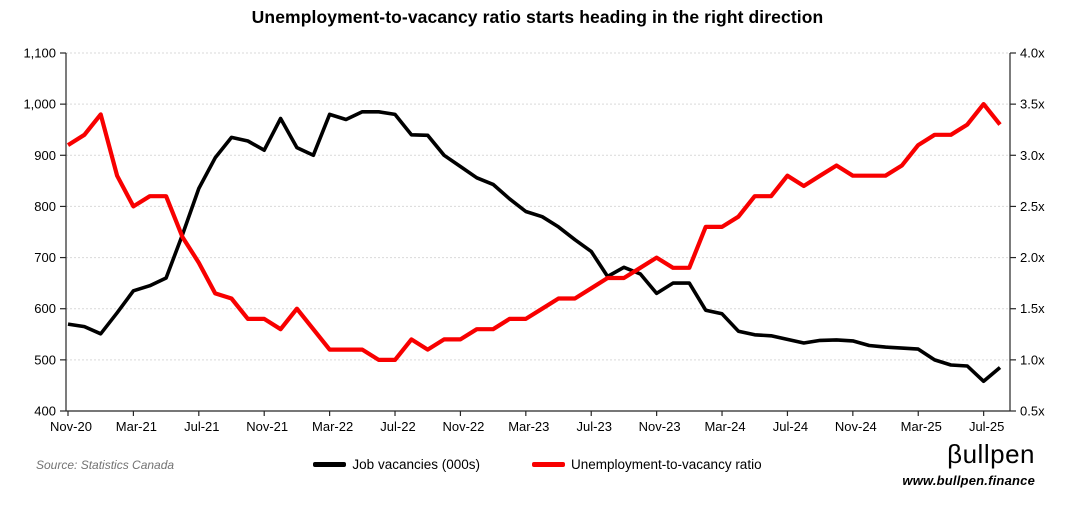 This screenshot has width=1075, height=512. What do you see at coordinates (660, 426) in the screenshot?
I see `x-tick-label: Nov-23` at bounding box center [660, 426].